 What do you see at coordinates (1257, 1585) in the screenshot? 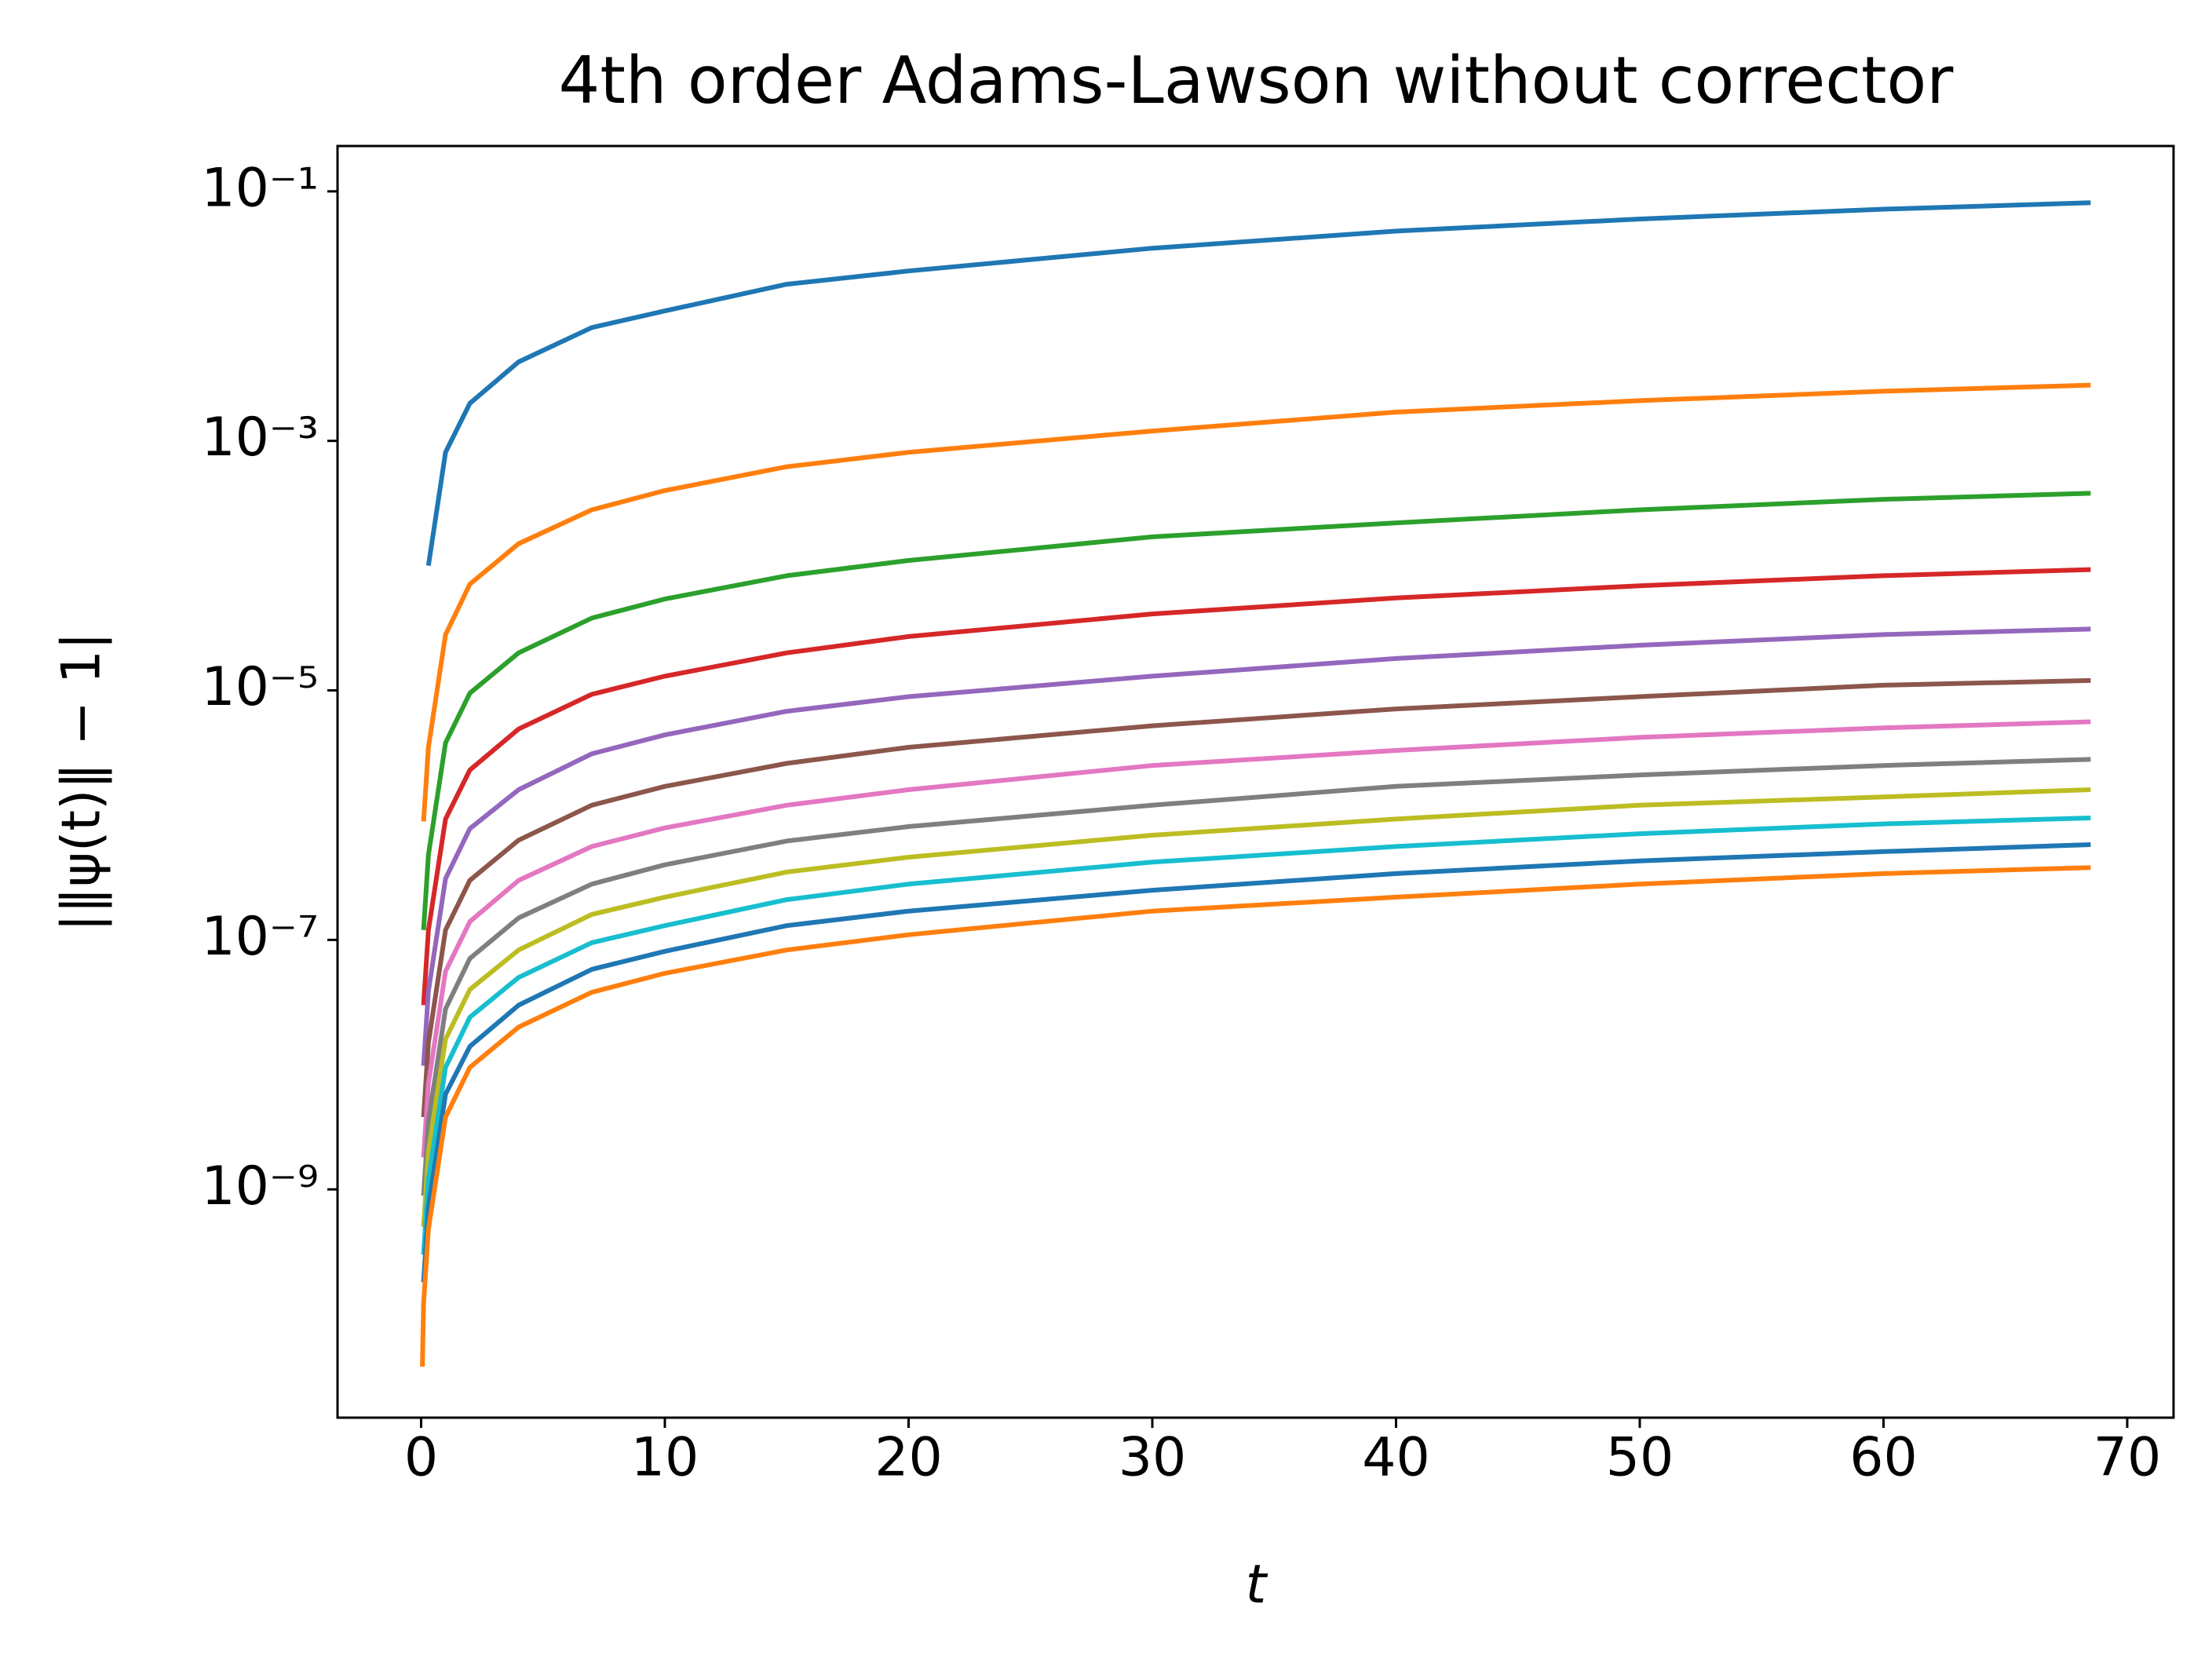
I see `x-axis-label: t` at bounding box center [1257, 1585].